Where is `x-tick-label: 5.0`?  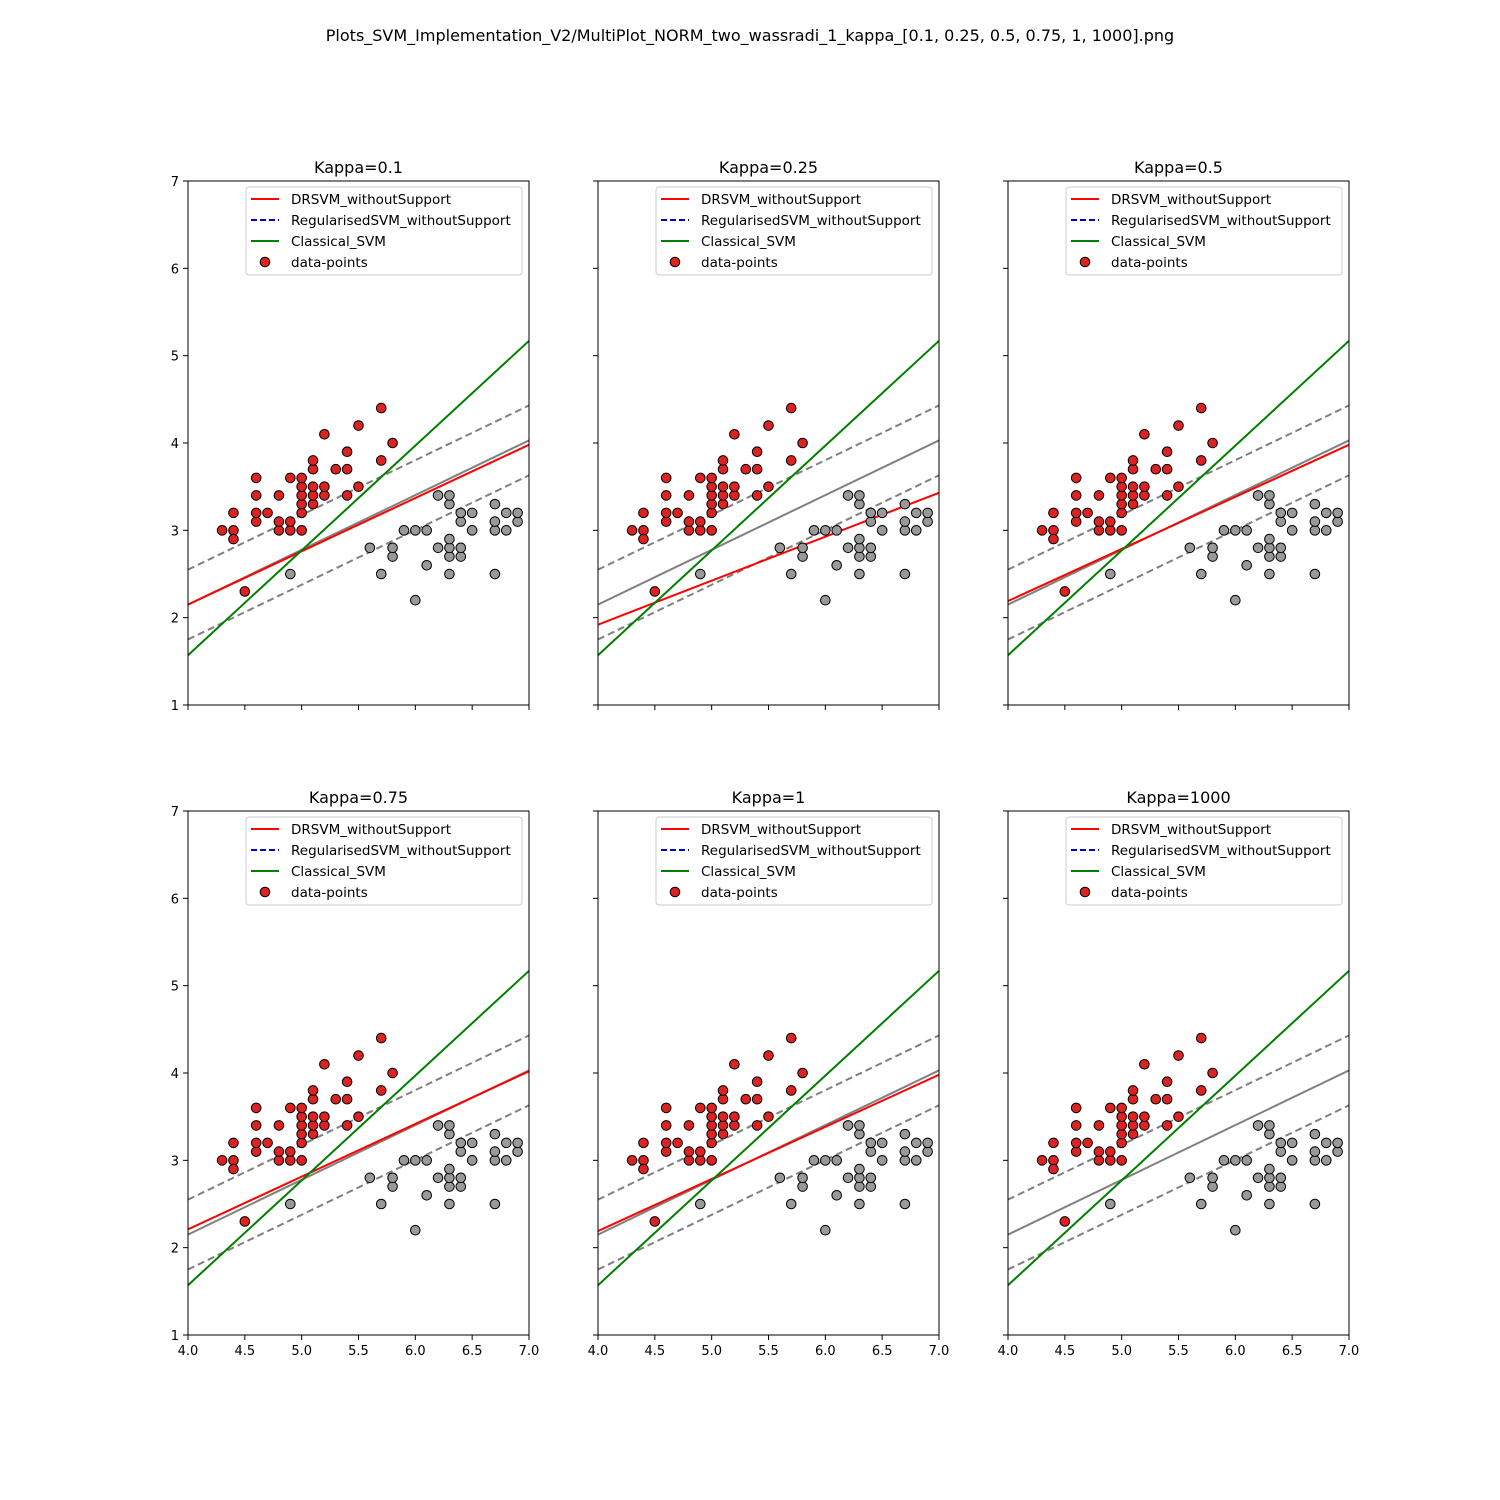
x-tick-label: 5.0 is located at coordinates (711, 1351).